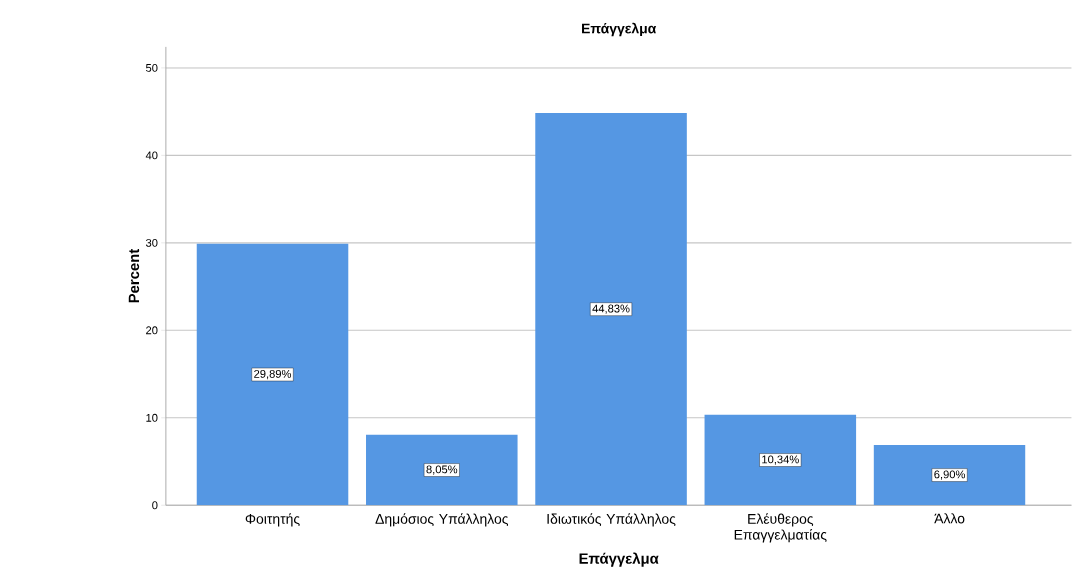 The height and width of the screenshot is (586, 1072). Describe the element at coordinates (611, 520) in the screenshot. I see `x-tick-label: Ιδιωτικός Υπάλληλος` at that location.